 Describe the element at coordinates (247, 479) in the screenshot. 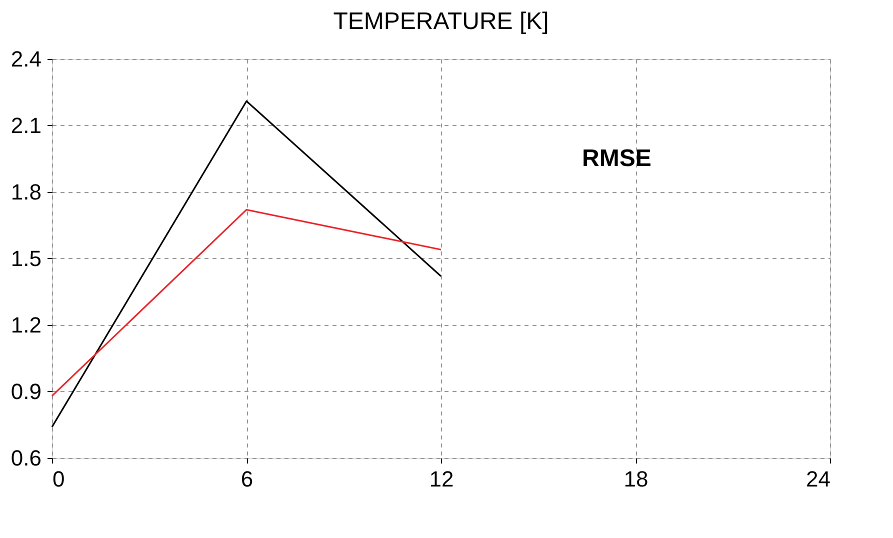

I see `x-tick-label: 6` at that location.